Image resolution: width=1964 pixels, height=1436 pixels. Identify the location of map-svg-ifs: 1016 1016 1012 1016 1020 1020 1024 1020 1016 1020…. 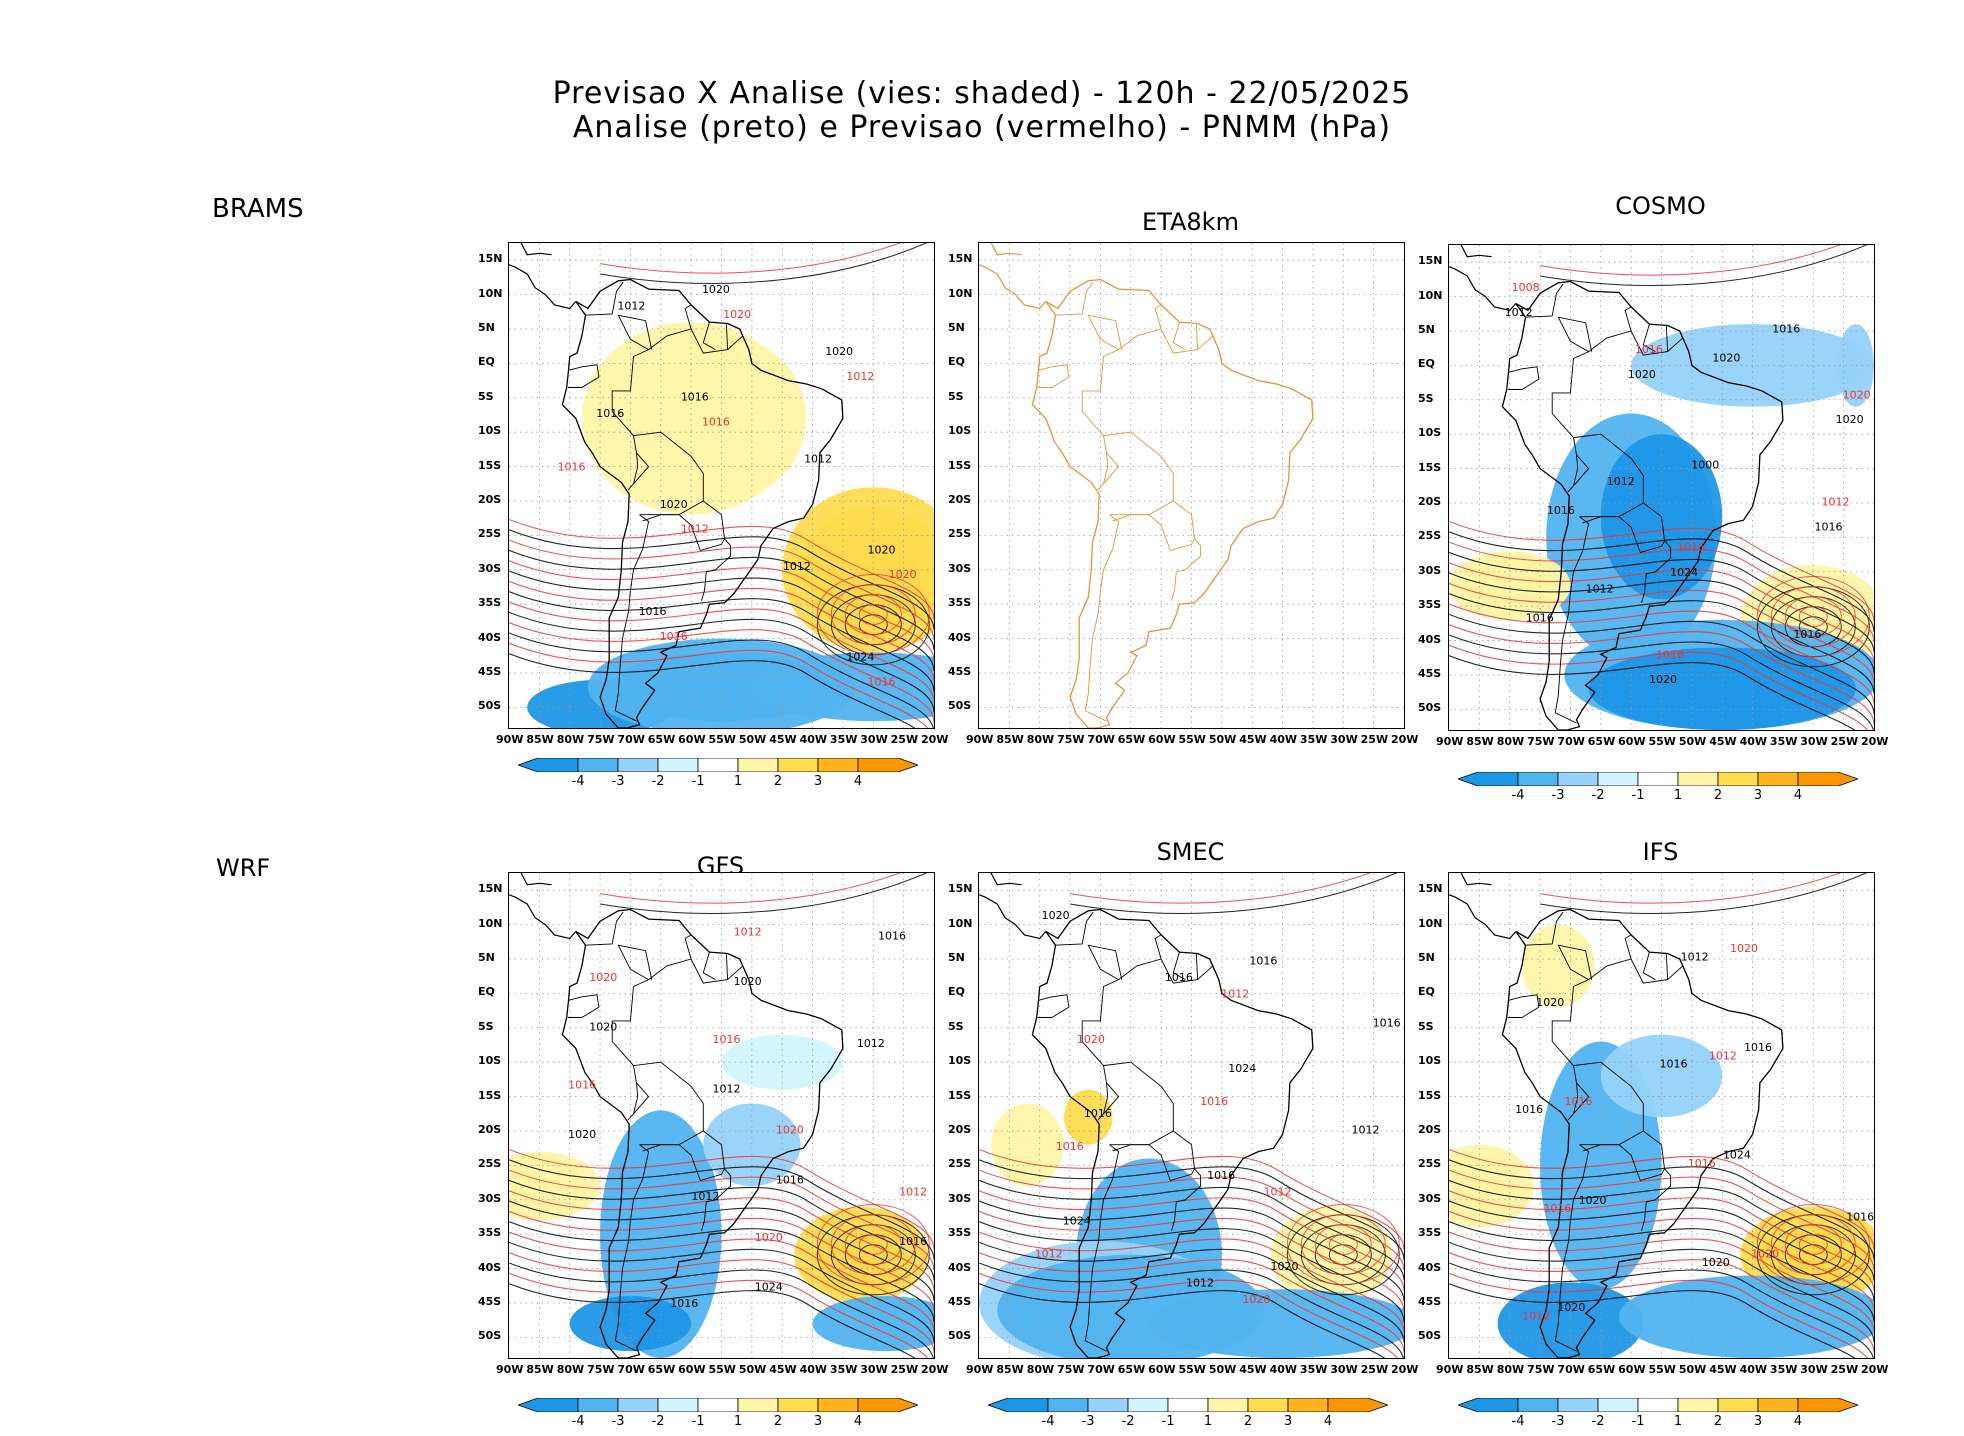
(1661, 1115).